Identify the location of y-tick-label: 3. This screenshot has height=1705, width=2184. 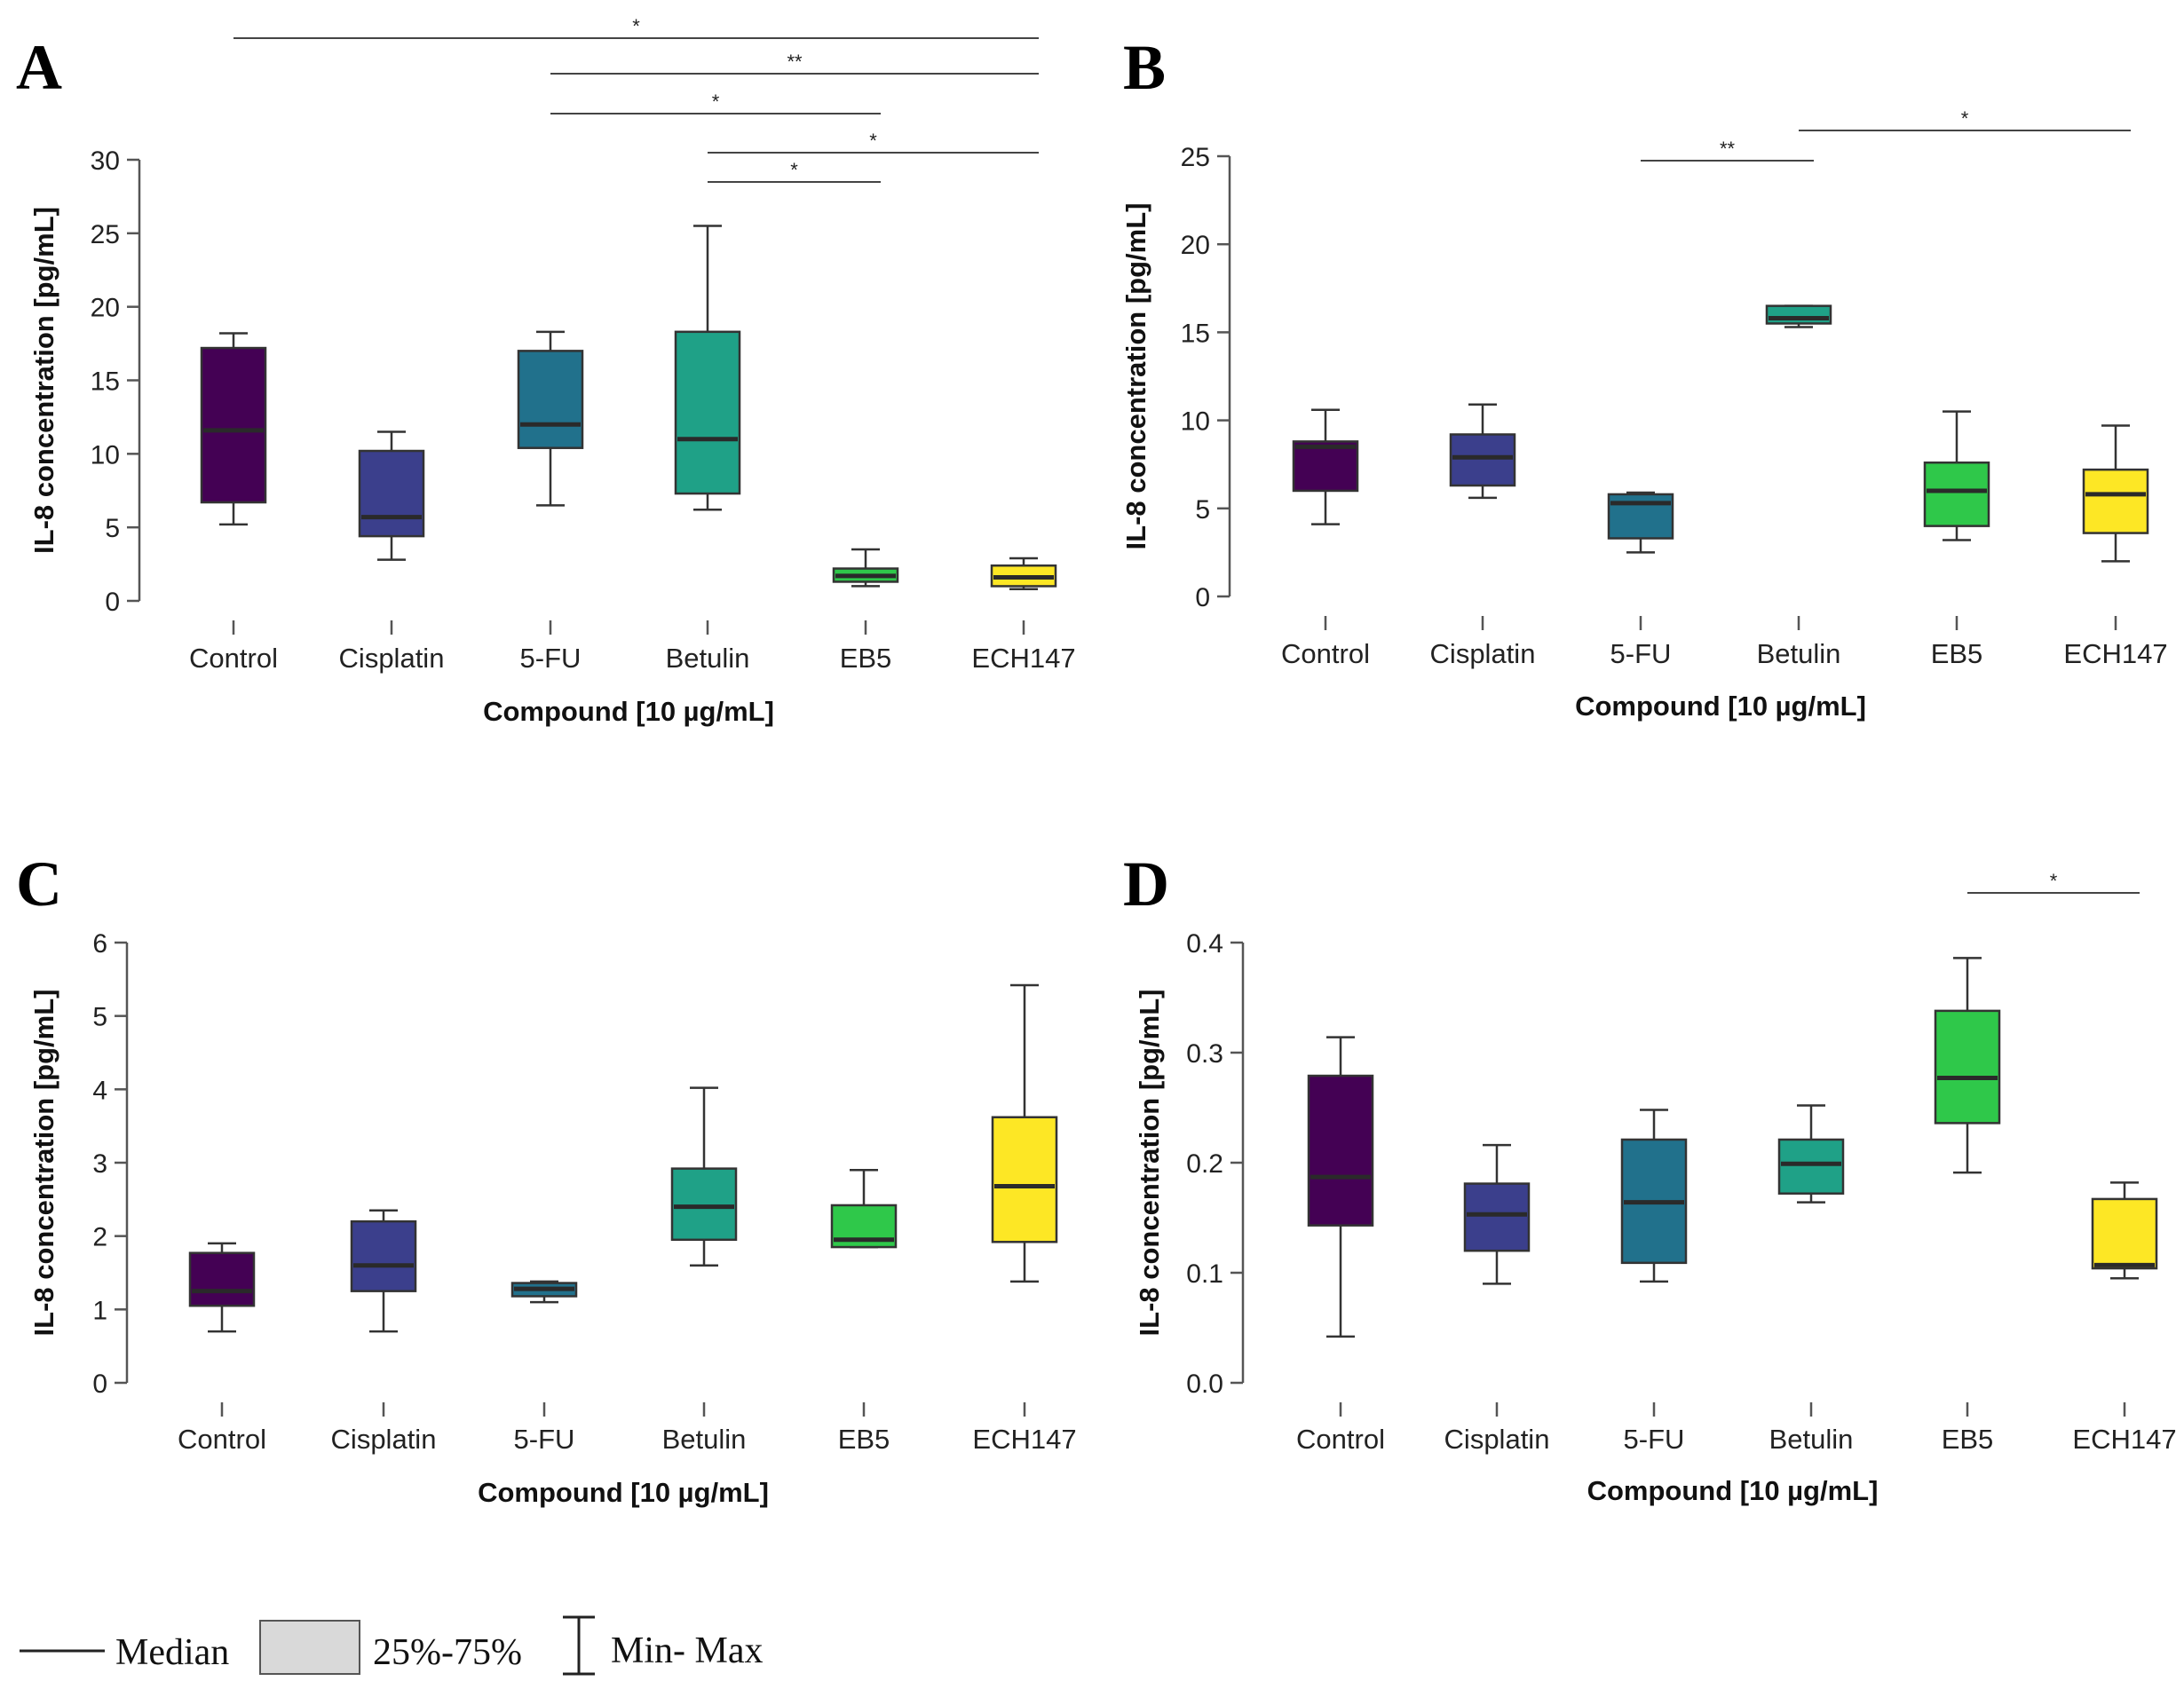
(99, 1164).